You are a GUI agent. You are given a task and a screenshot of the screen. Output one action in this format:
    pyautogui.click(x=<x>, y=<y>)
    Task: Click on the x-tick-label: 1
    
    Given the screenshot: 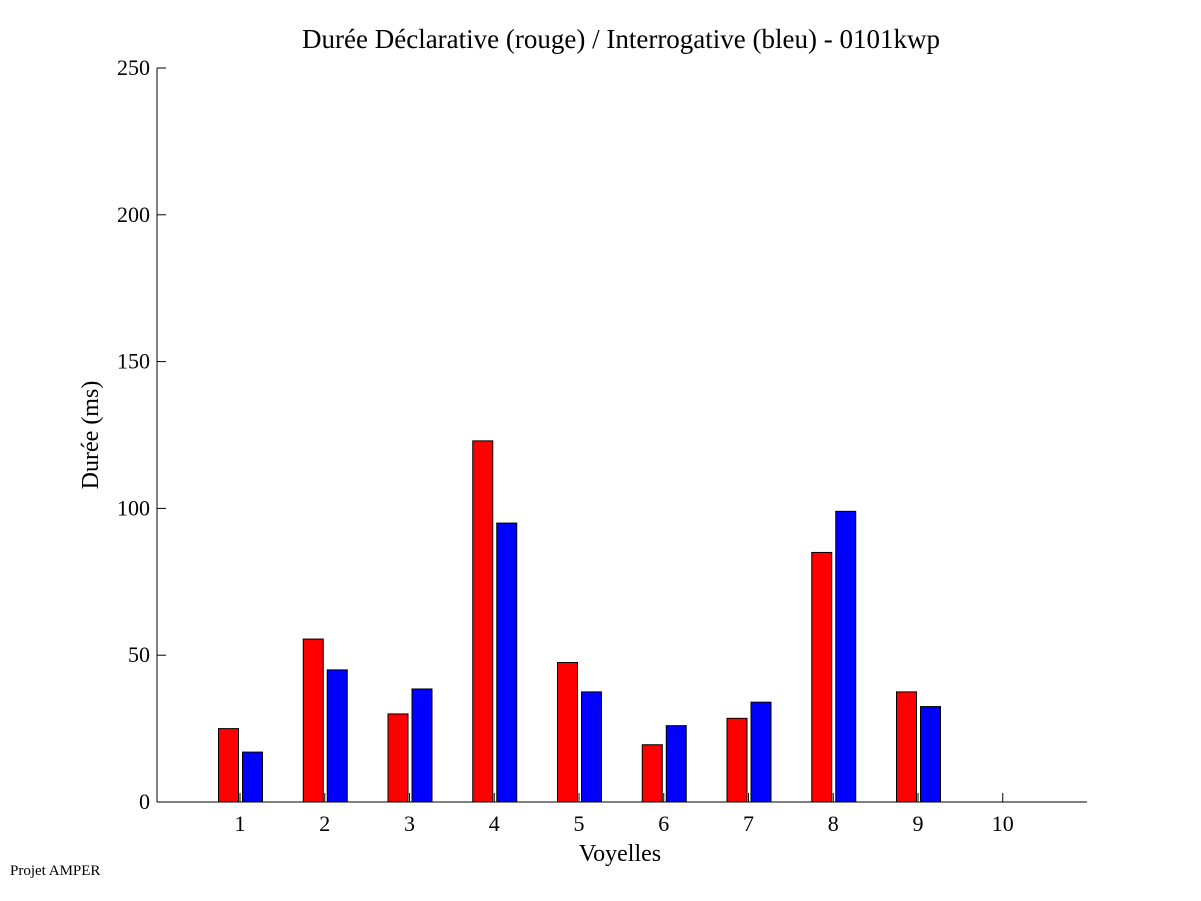 What is the action you would take?
    pyautogui.click(x=240, y=823)
    